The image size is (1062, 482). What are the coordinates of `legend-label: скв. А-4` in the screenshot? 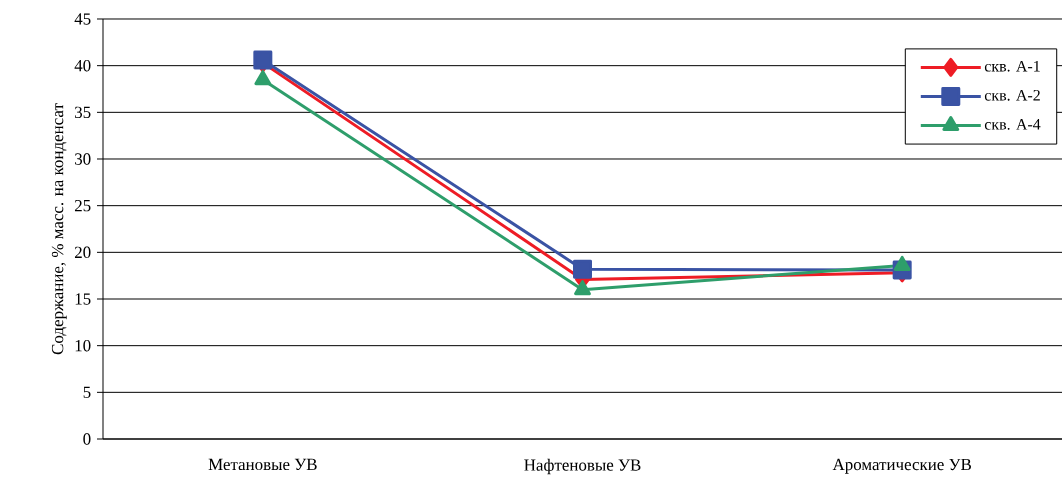 It's located at (1012, 124).